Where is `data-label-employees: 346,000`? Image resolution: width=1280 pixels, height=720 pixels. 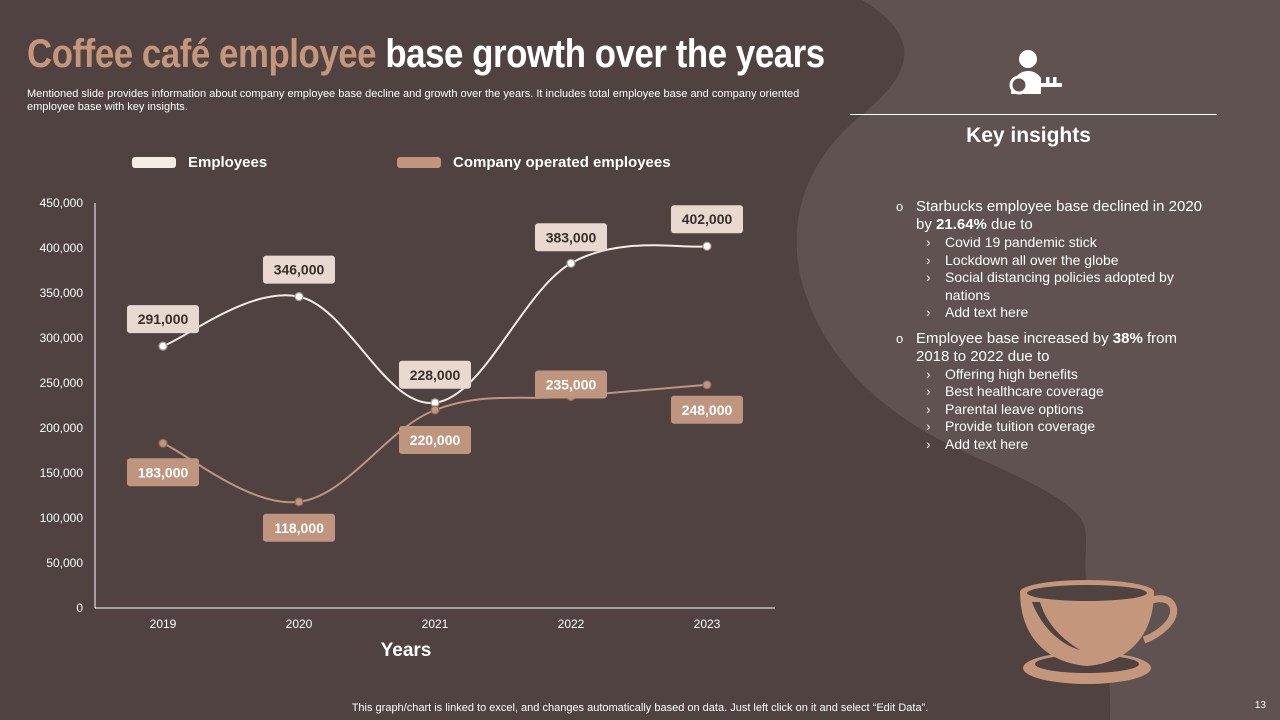 data-label-employees: 346,000 is located at coordinates (299, 270).